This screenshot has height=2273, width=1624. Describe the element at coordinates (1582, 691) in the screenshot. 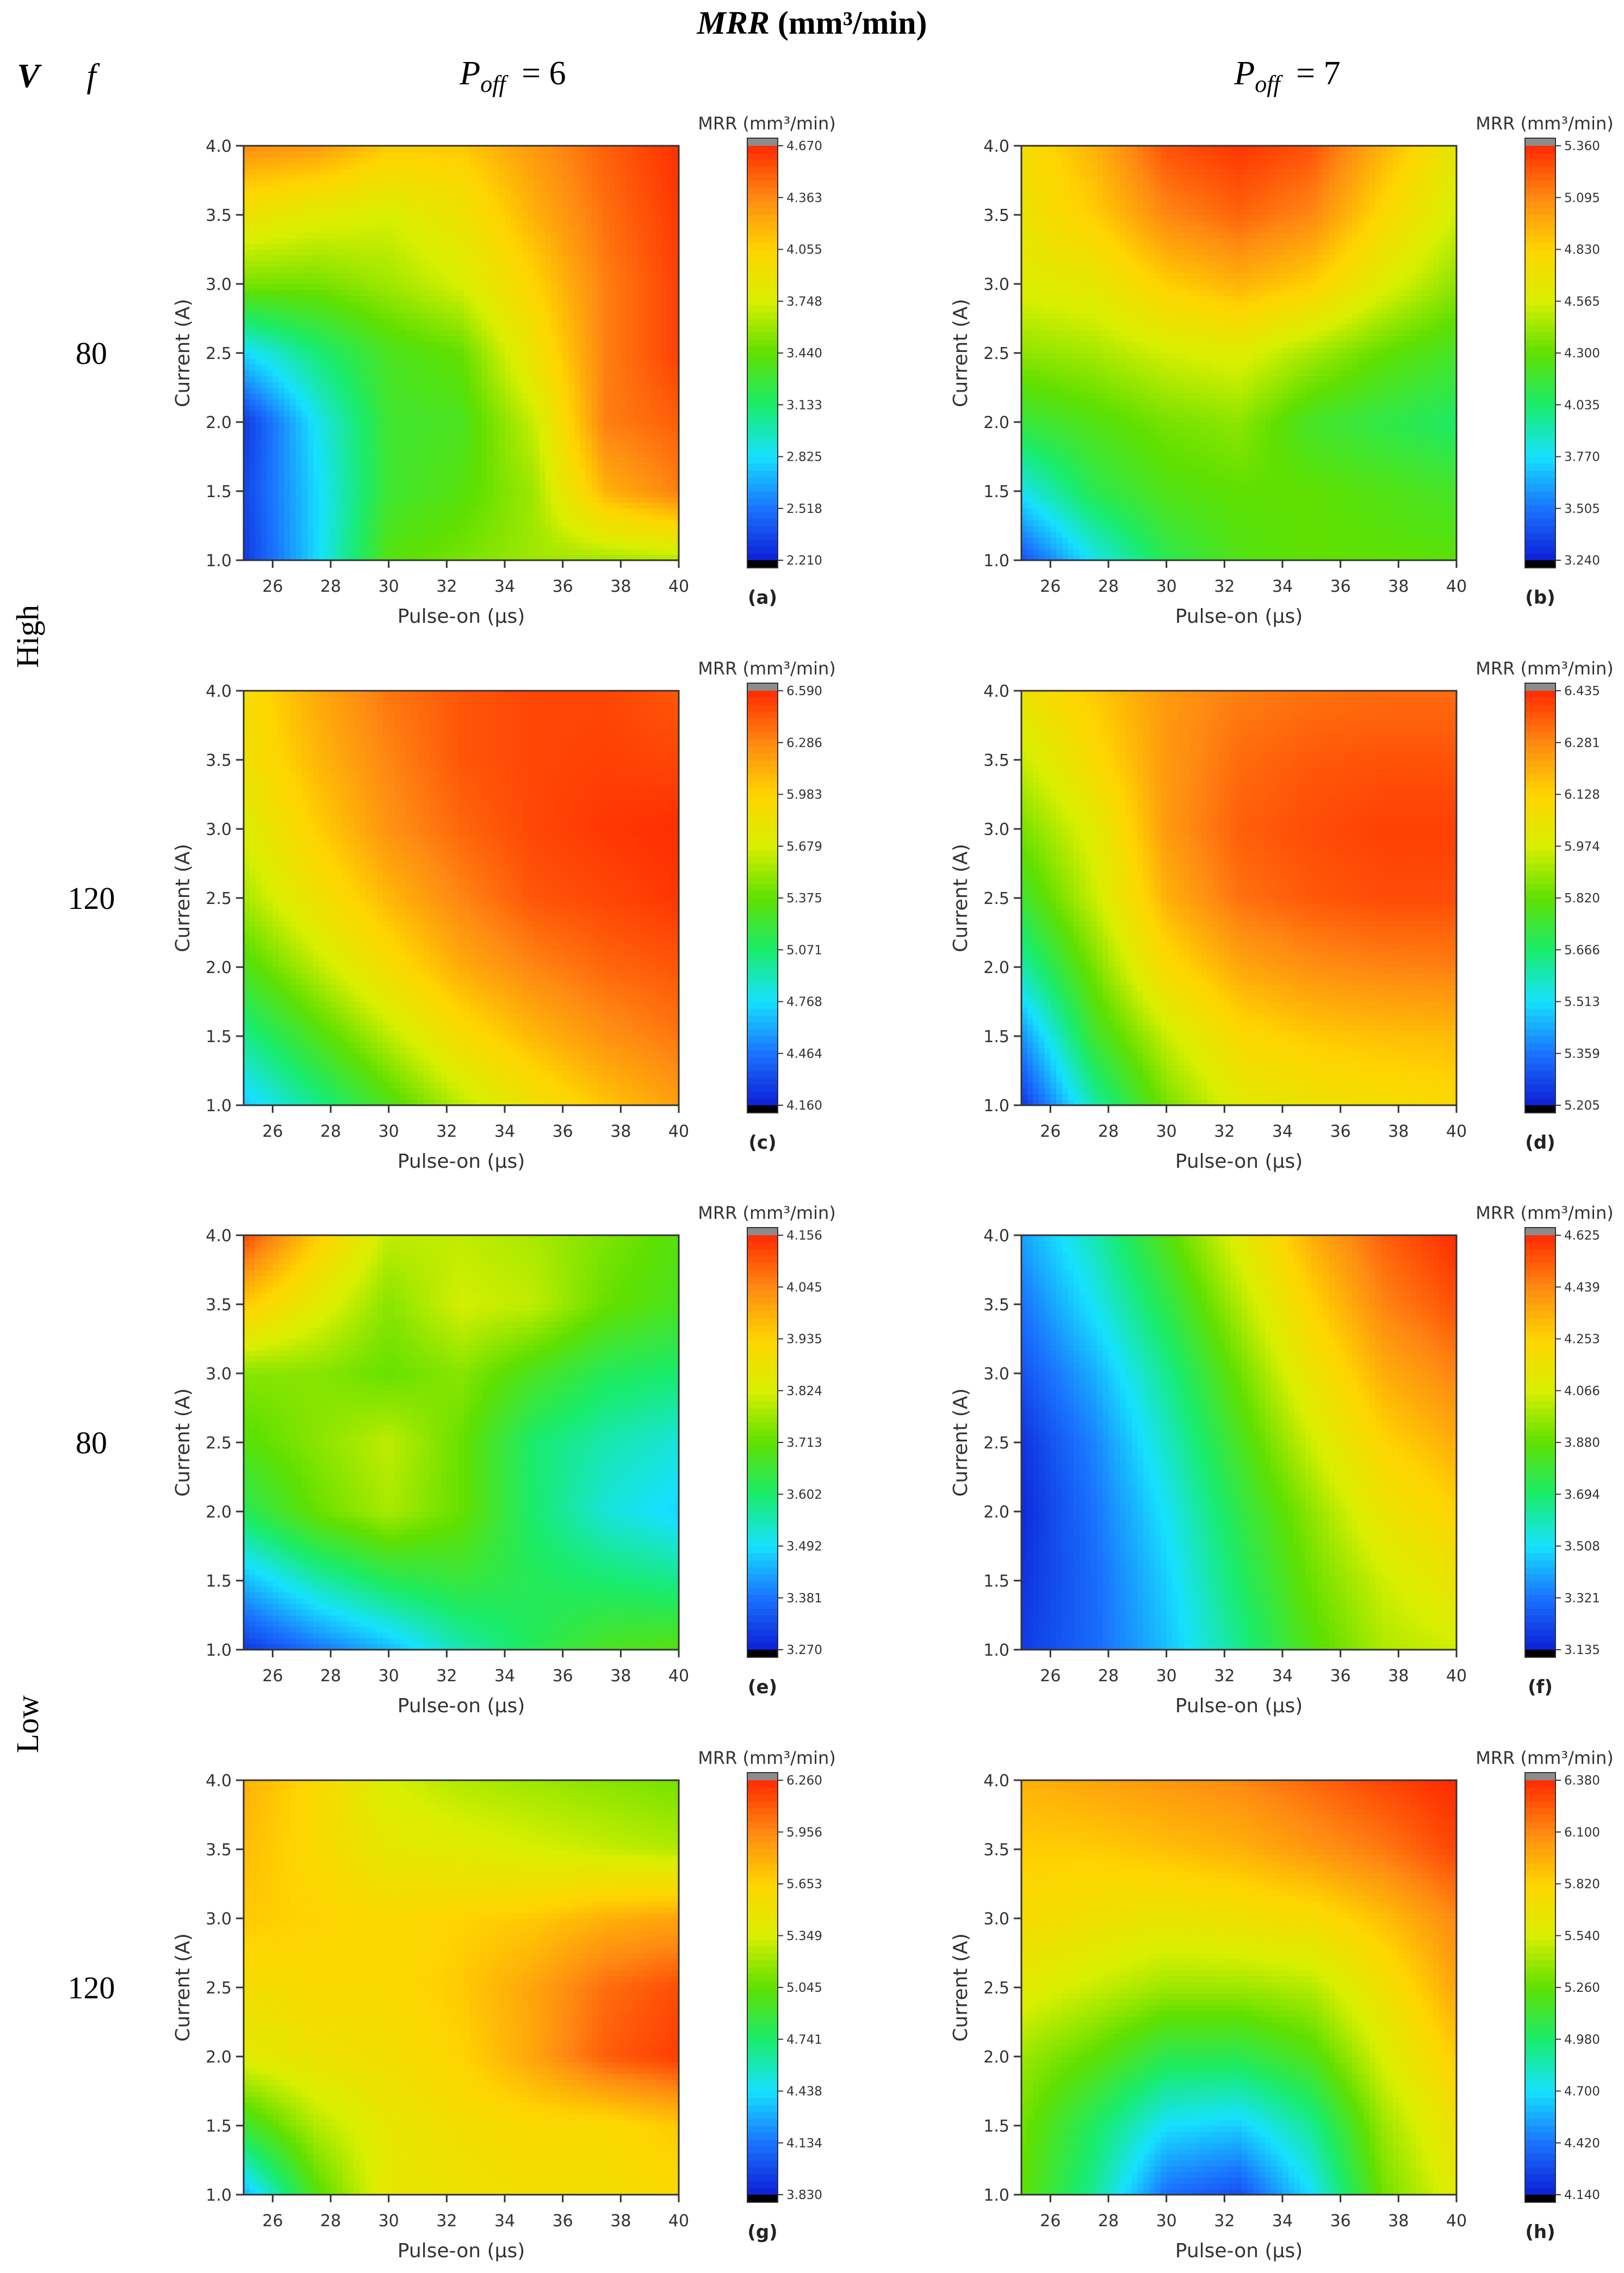

I see `colorbar-tick-label: 6.435` at that location.